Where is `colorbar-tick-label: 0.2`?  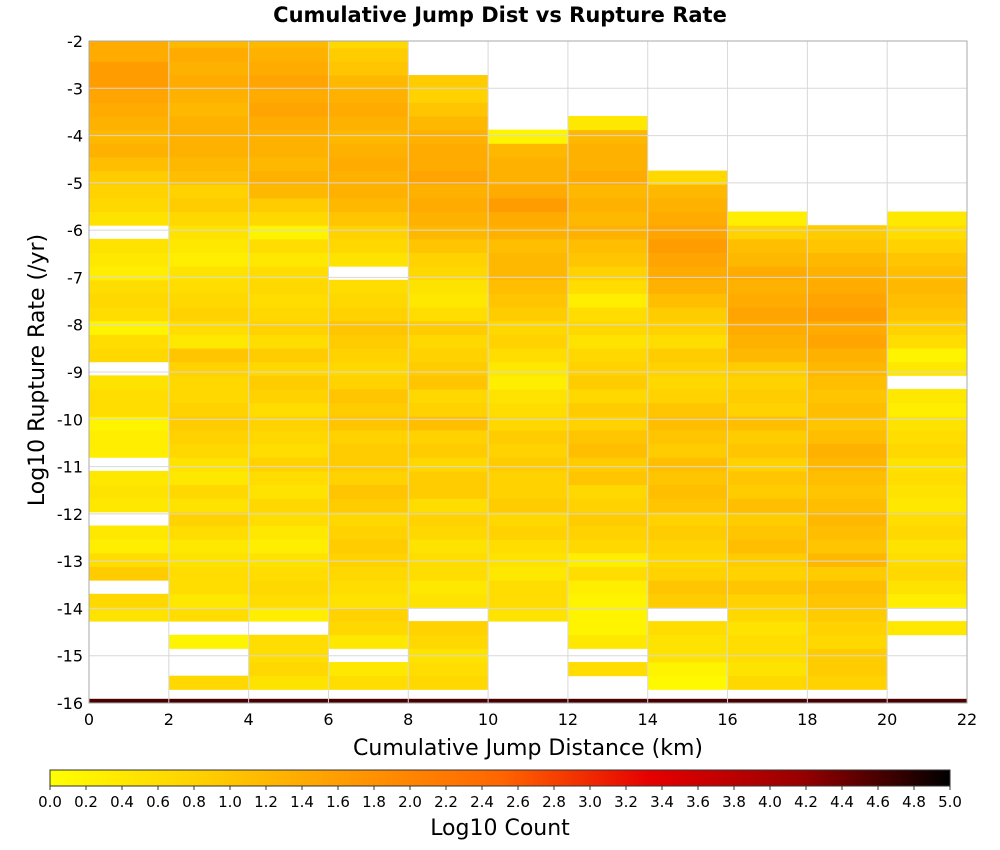 colorbar-tick-label: 0.2 is located at coordinates (86, 802).